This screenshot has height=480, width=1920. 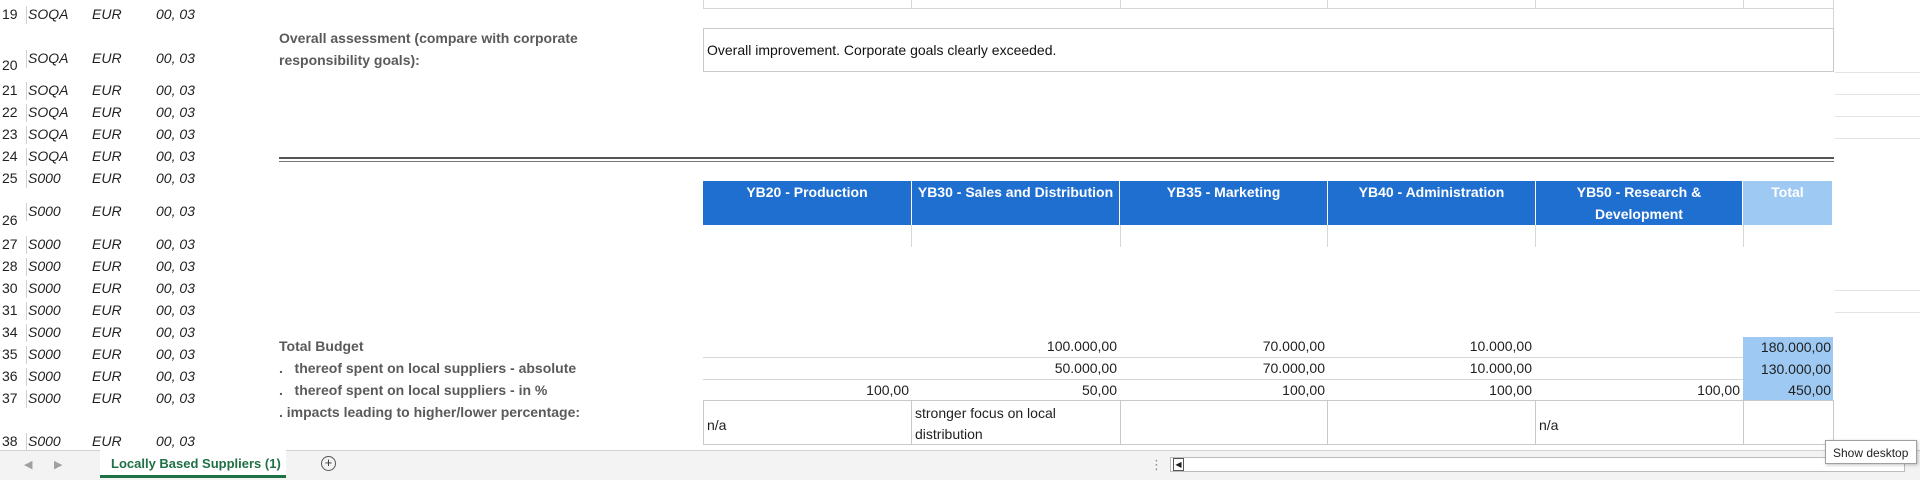 I want to click on splitter-icon: ⋮, so click(x=1156, y=464).